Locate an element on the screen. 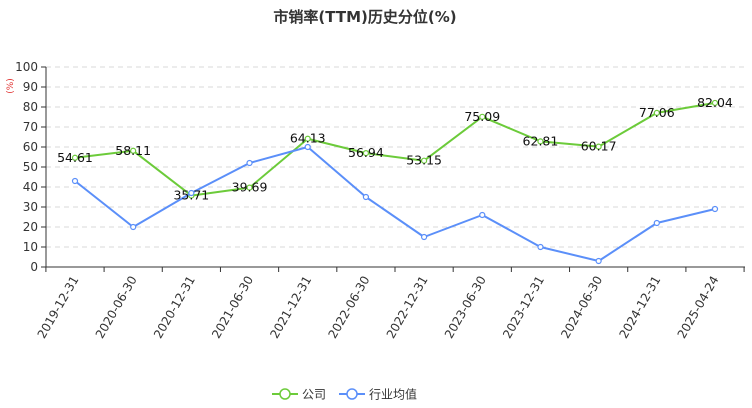 This screenshot has height=408, width=752. x-tick-label: 2021-12-31 is located at coordinates (290, 307).